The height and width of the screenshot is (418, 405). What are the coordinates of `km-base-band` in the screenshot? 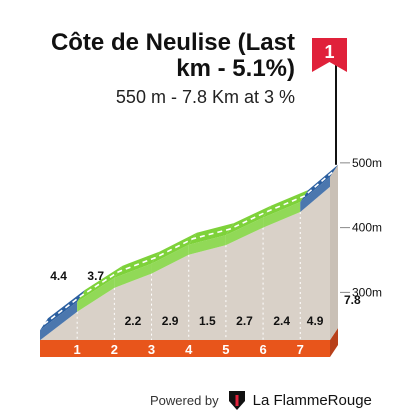 It's located at (185, 348).